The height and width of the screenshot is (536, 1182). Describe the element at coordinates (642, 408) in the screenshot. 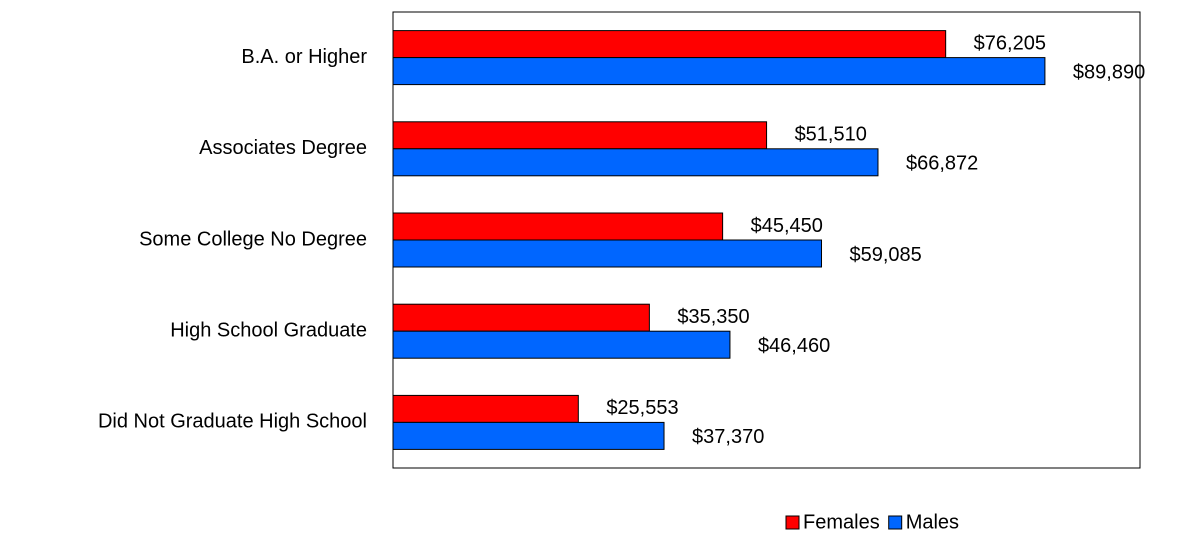

I see `value-label: $25,553` at that location.